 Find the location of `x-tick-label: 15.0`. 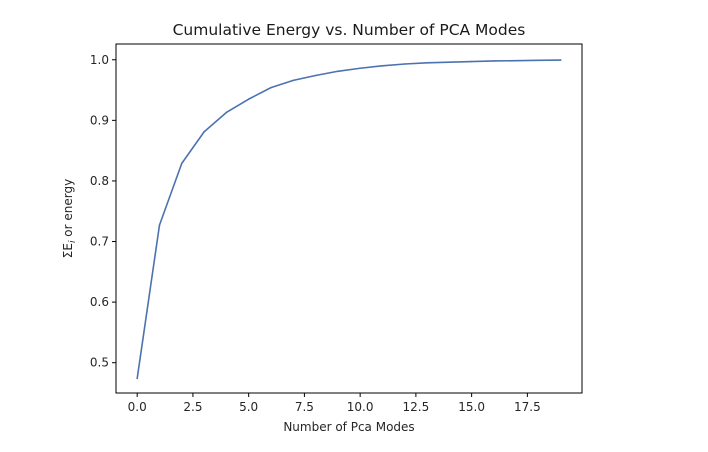

x-tick-label: 15.0 is located at coordinates (471, 407).